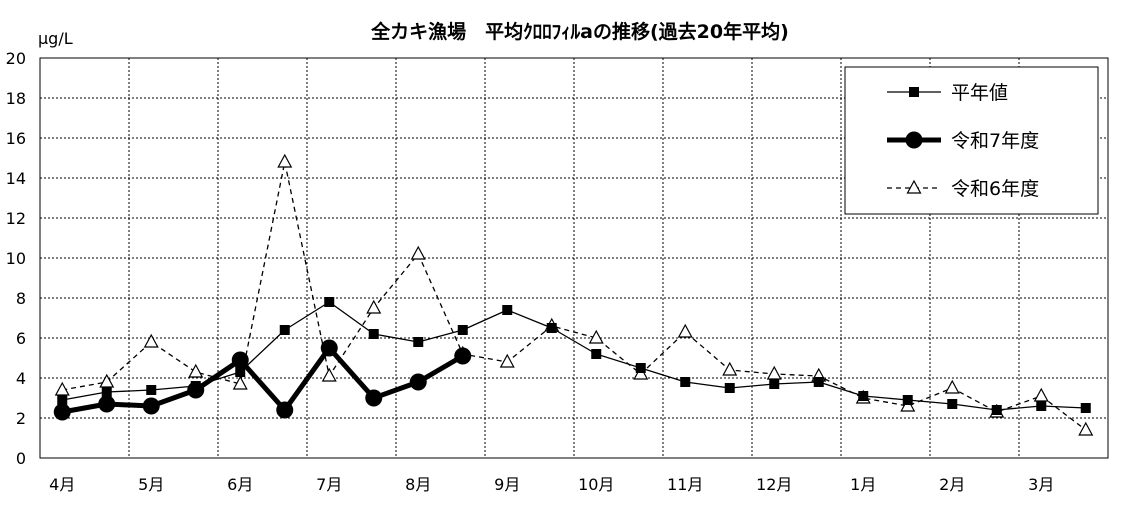 The height and width of the screenshot is (508, 1129). What do you see at coordinates (16, 218) in the screenshot?
I see `y-tick-label: 12` at bounding box center [16, 218].